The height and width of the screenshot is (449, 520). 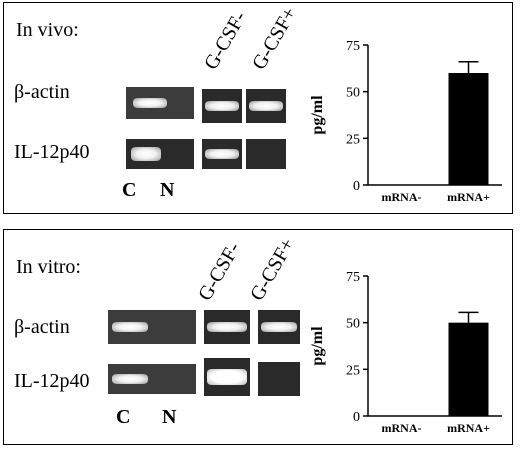 What do you see at coordinates (405, 352) in the screenshot?
I see `bar-chart-in-vitro: 0 25 50 75 pg/ml mRNA-mRNA+` at bounding box center [405, 352].